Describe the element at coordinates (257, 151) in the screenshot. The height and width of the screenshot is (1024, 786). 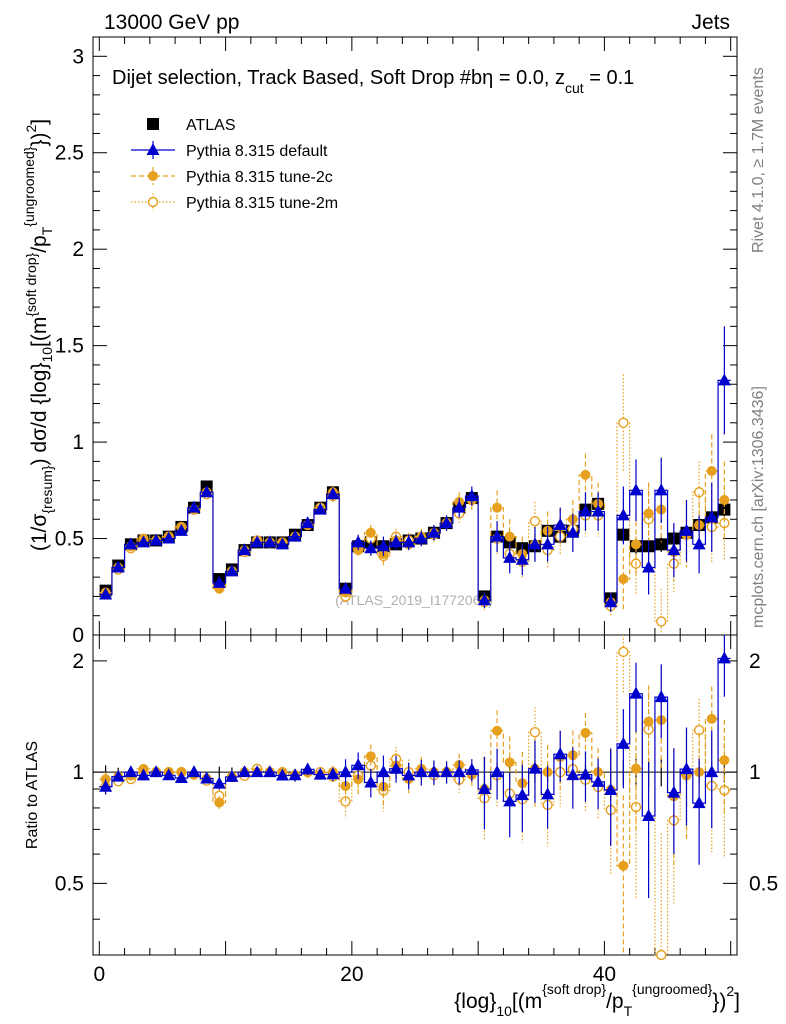
I see `legend-label: Pythia 8.315 default` at that location.